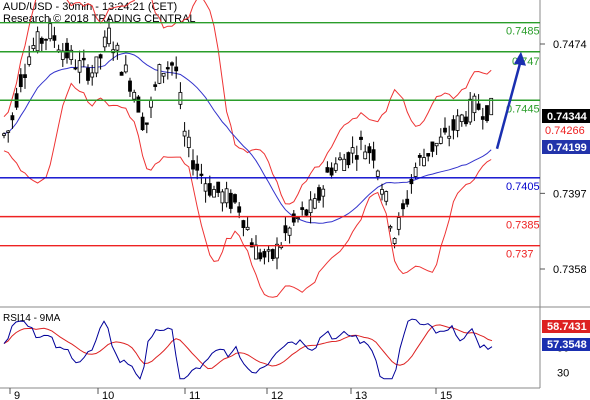 The height and width of the screenshot is (400, 590). I want to click on level-label: 0.737, so click(520, 255).